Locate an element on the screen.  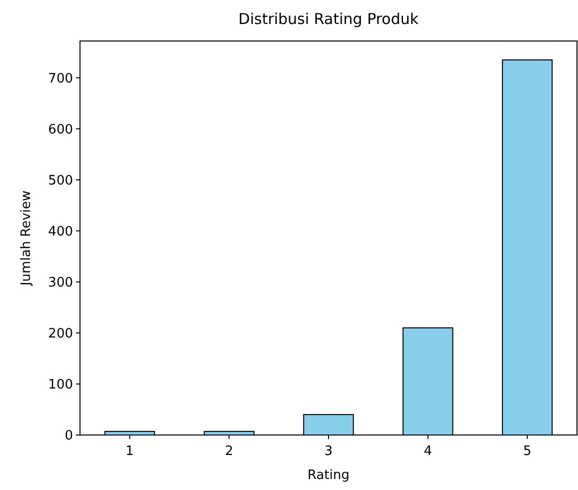
x-tick-label: 3 is located at coordinates (328, 451).